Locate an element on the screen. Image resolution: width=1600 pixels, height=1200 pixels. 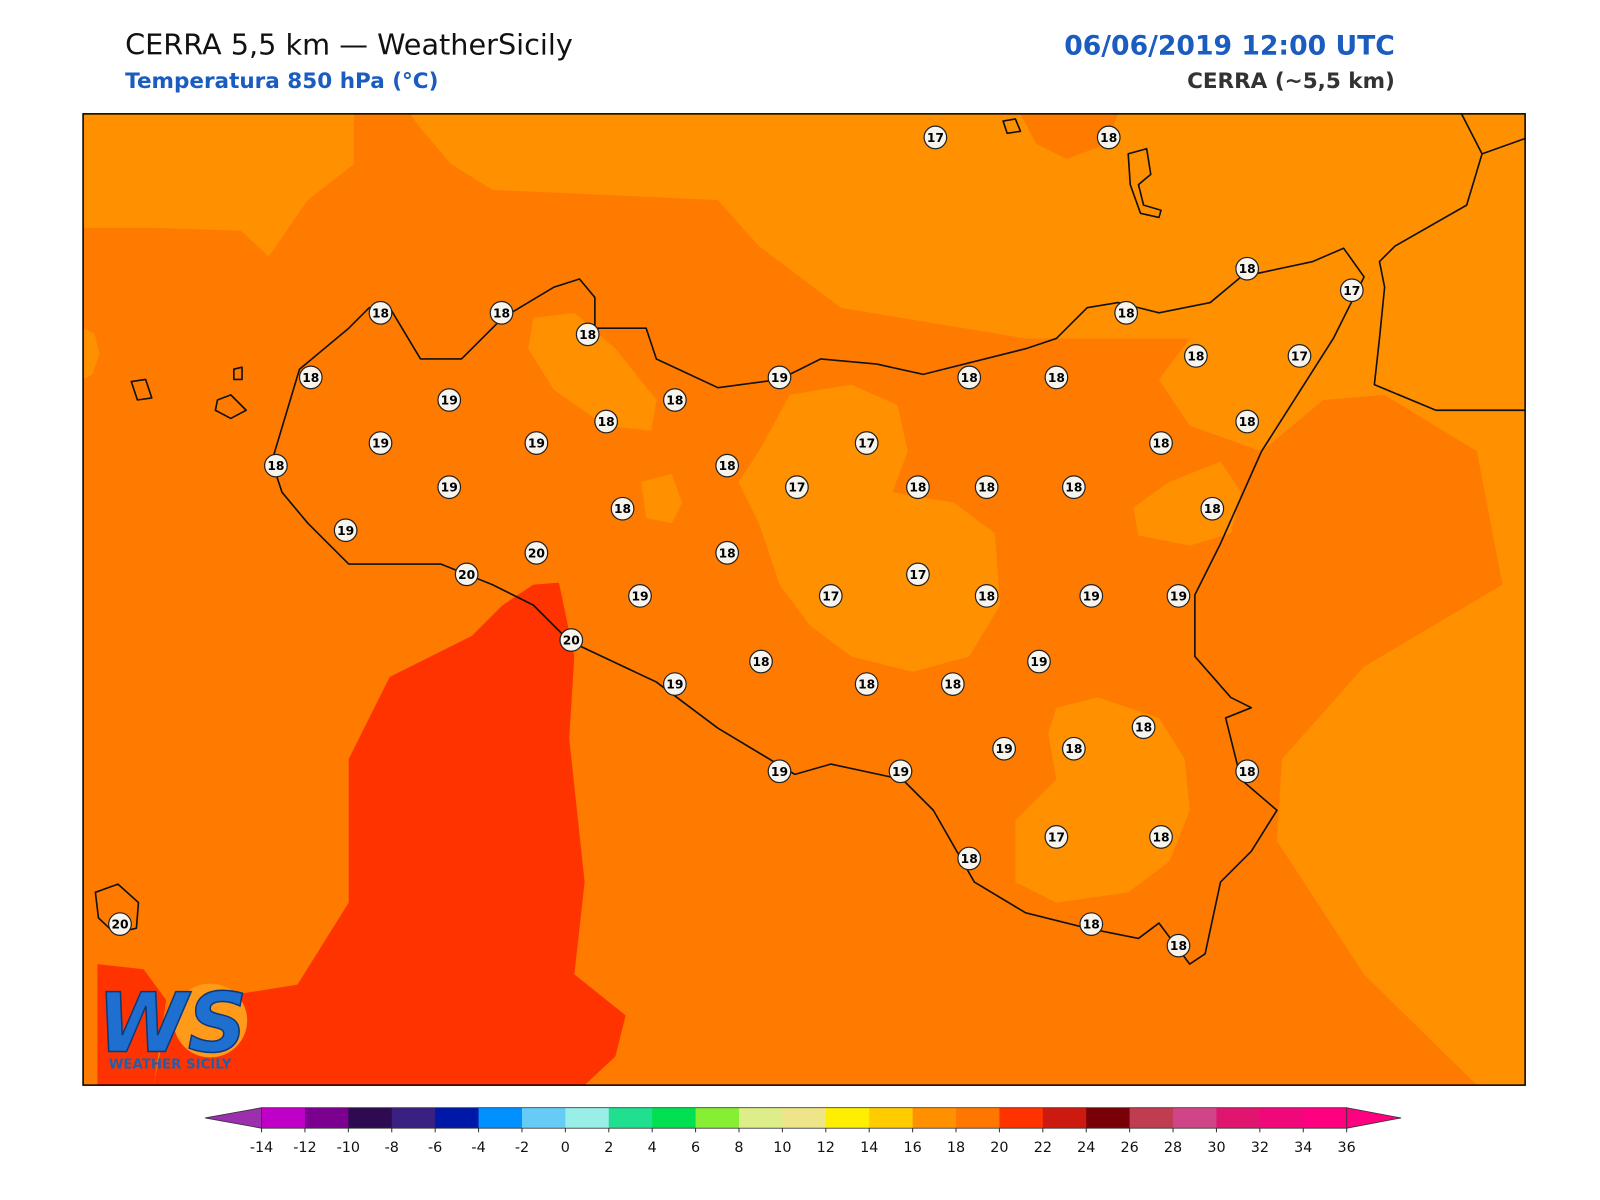
colorbar-tick-label: -2 is located at coordinates (522, 1148).